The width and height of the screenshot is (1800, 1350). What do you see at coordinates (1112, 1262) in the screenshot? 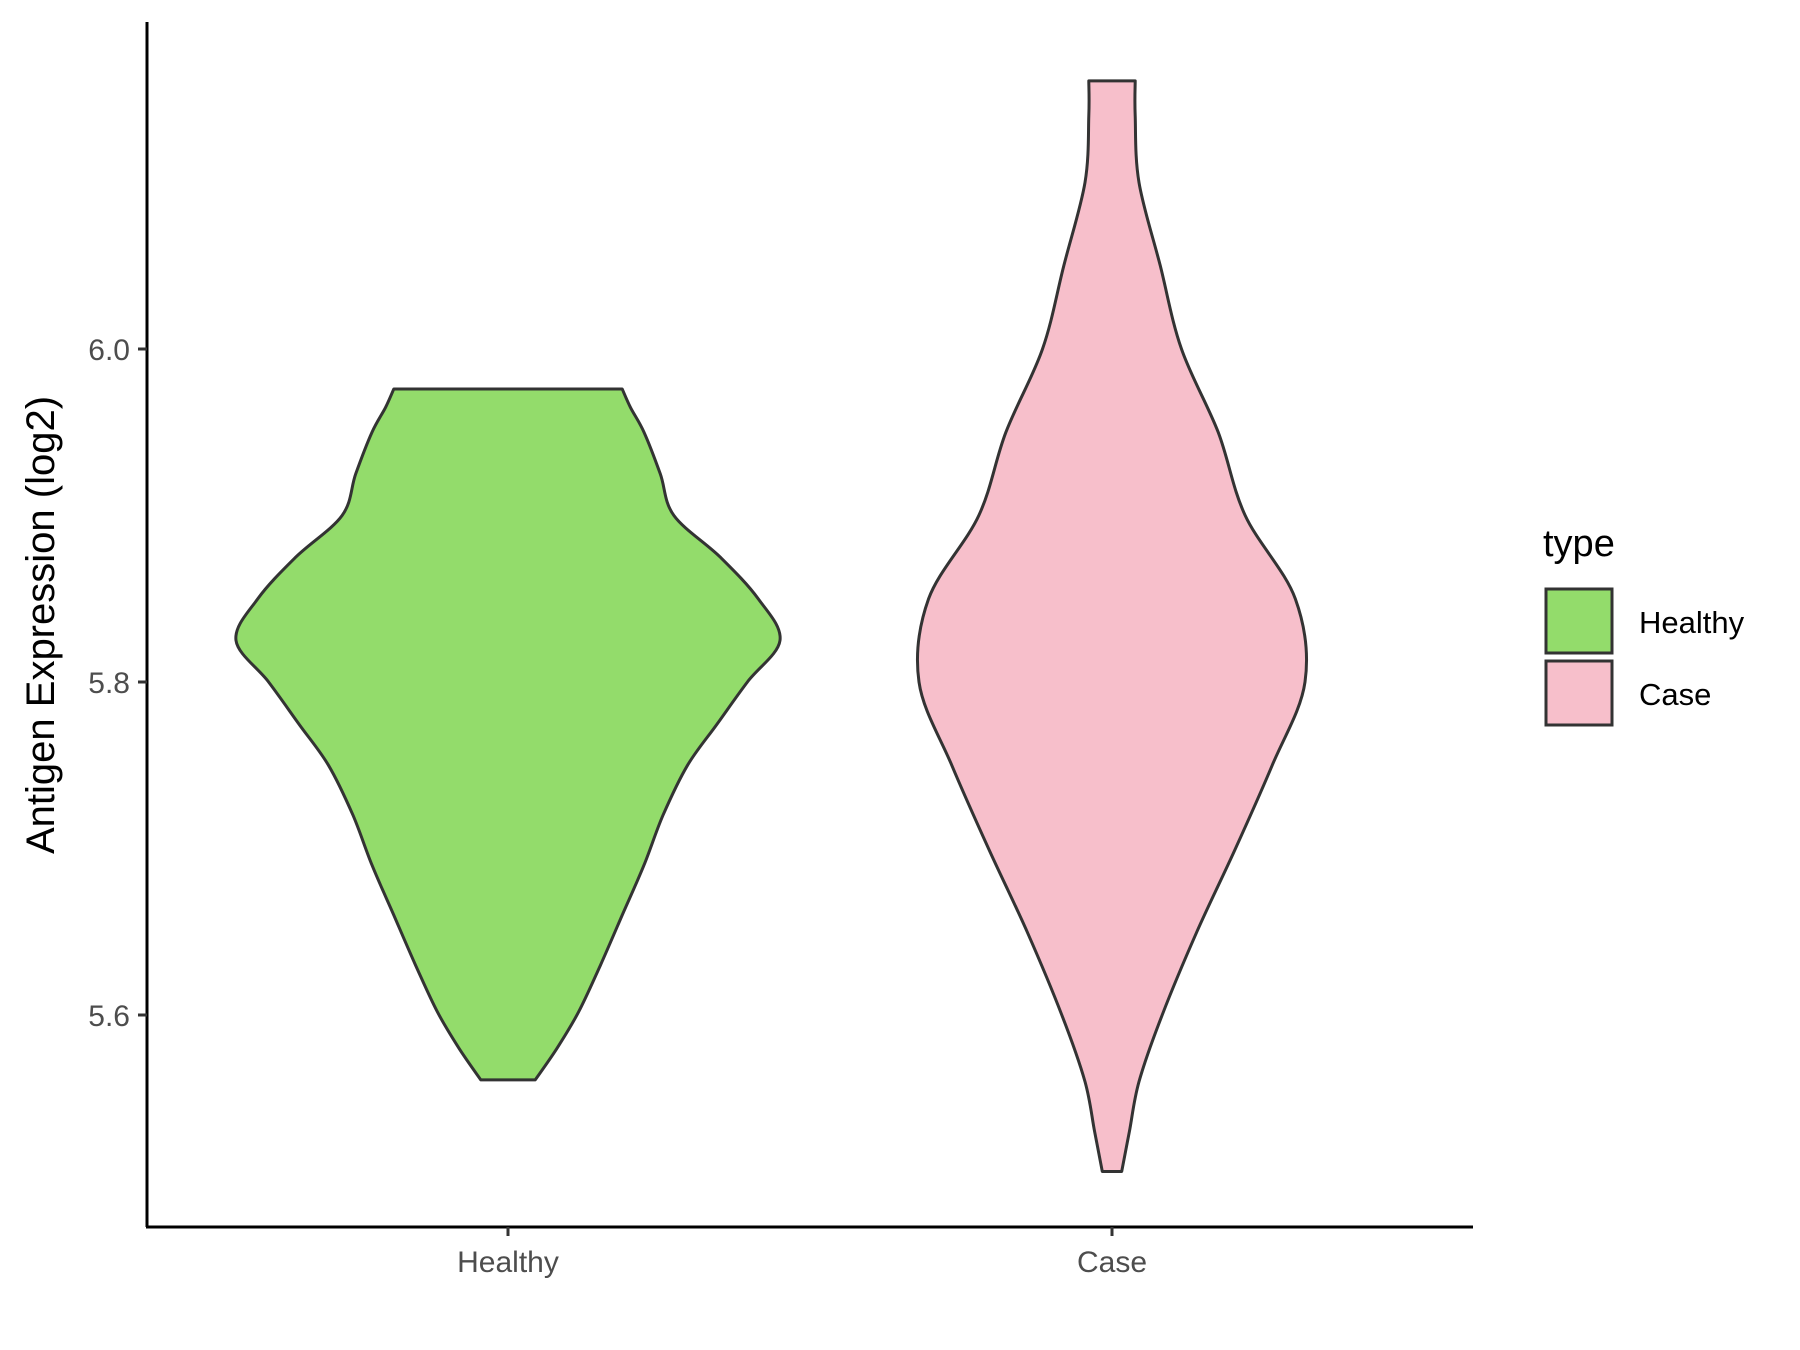
I see `x-tick-label-case: Case` at bounding box center [1112, 1262].